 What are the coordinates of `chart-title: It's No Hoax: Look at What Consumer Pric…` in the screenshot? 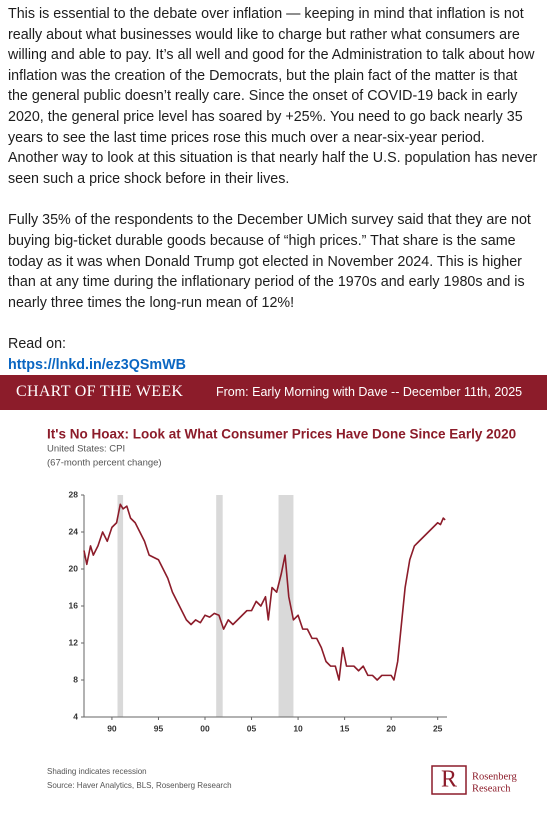 It's located at (281, 434).